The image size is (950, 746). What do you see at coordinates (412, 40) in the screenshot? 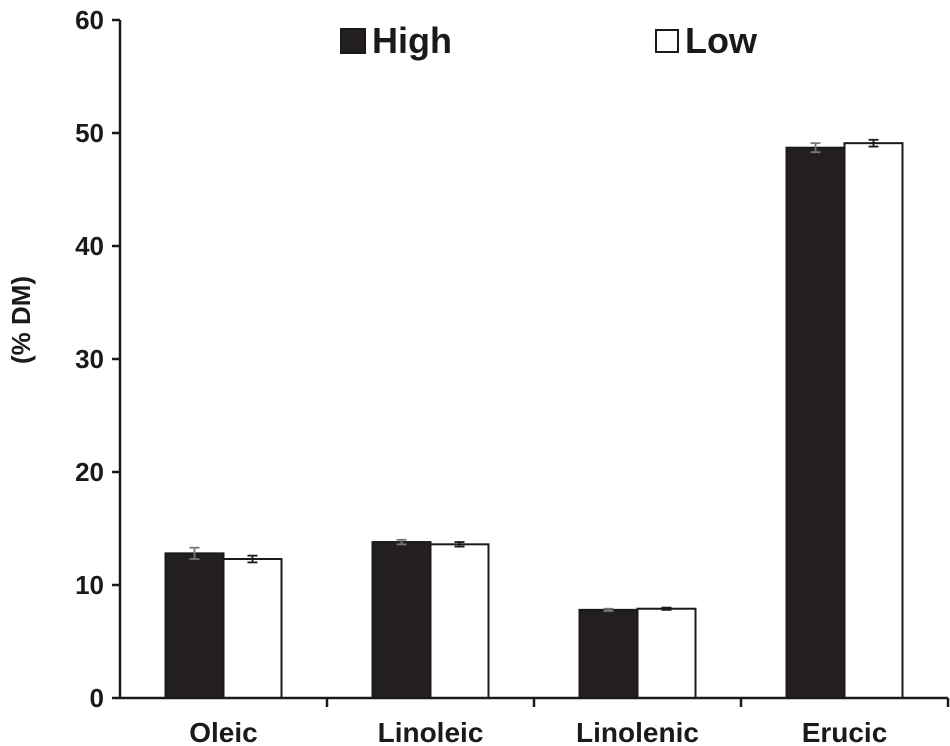
I see `legend-label-high: High` at bounding box center [412, 40].